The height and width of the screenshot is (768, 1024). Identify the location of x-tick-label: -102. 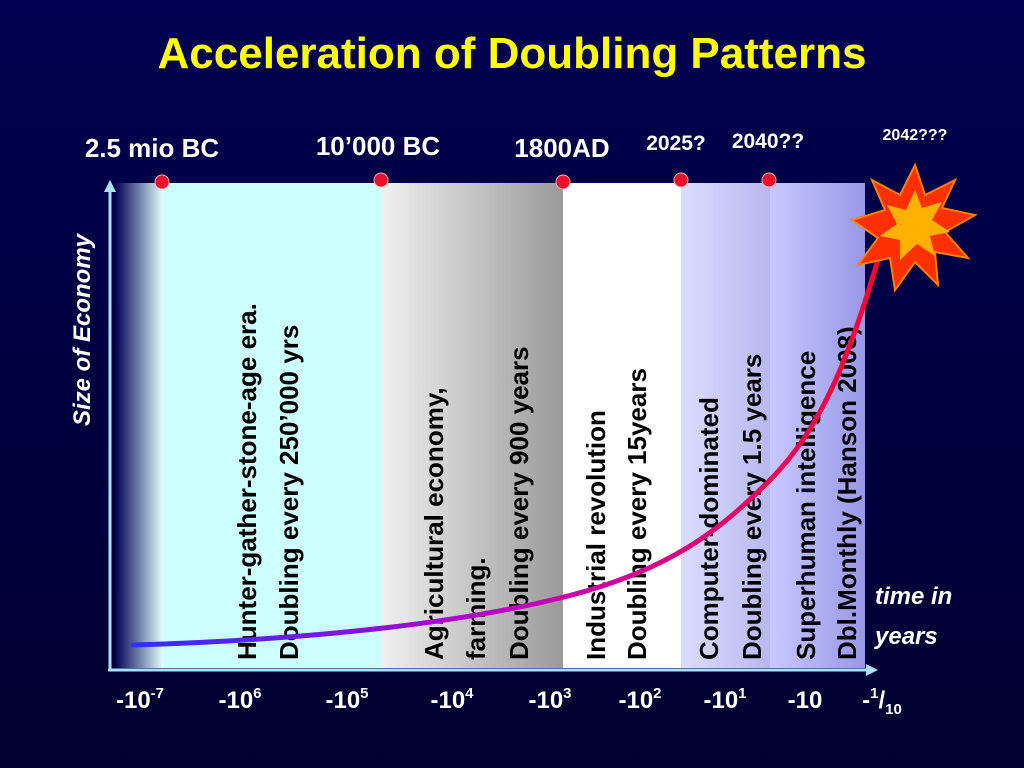
(639, 699).